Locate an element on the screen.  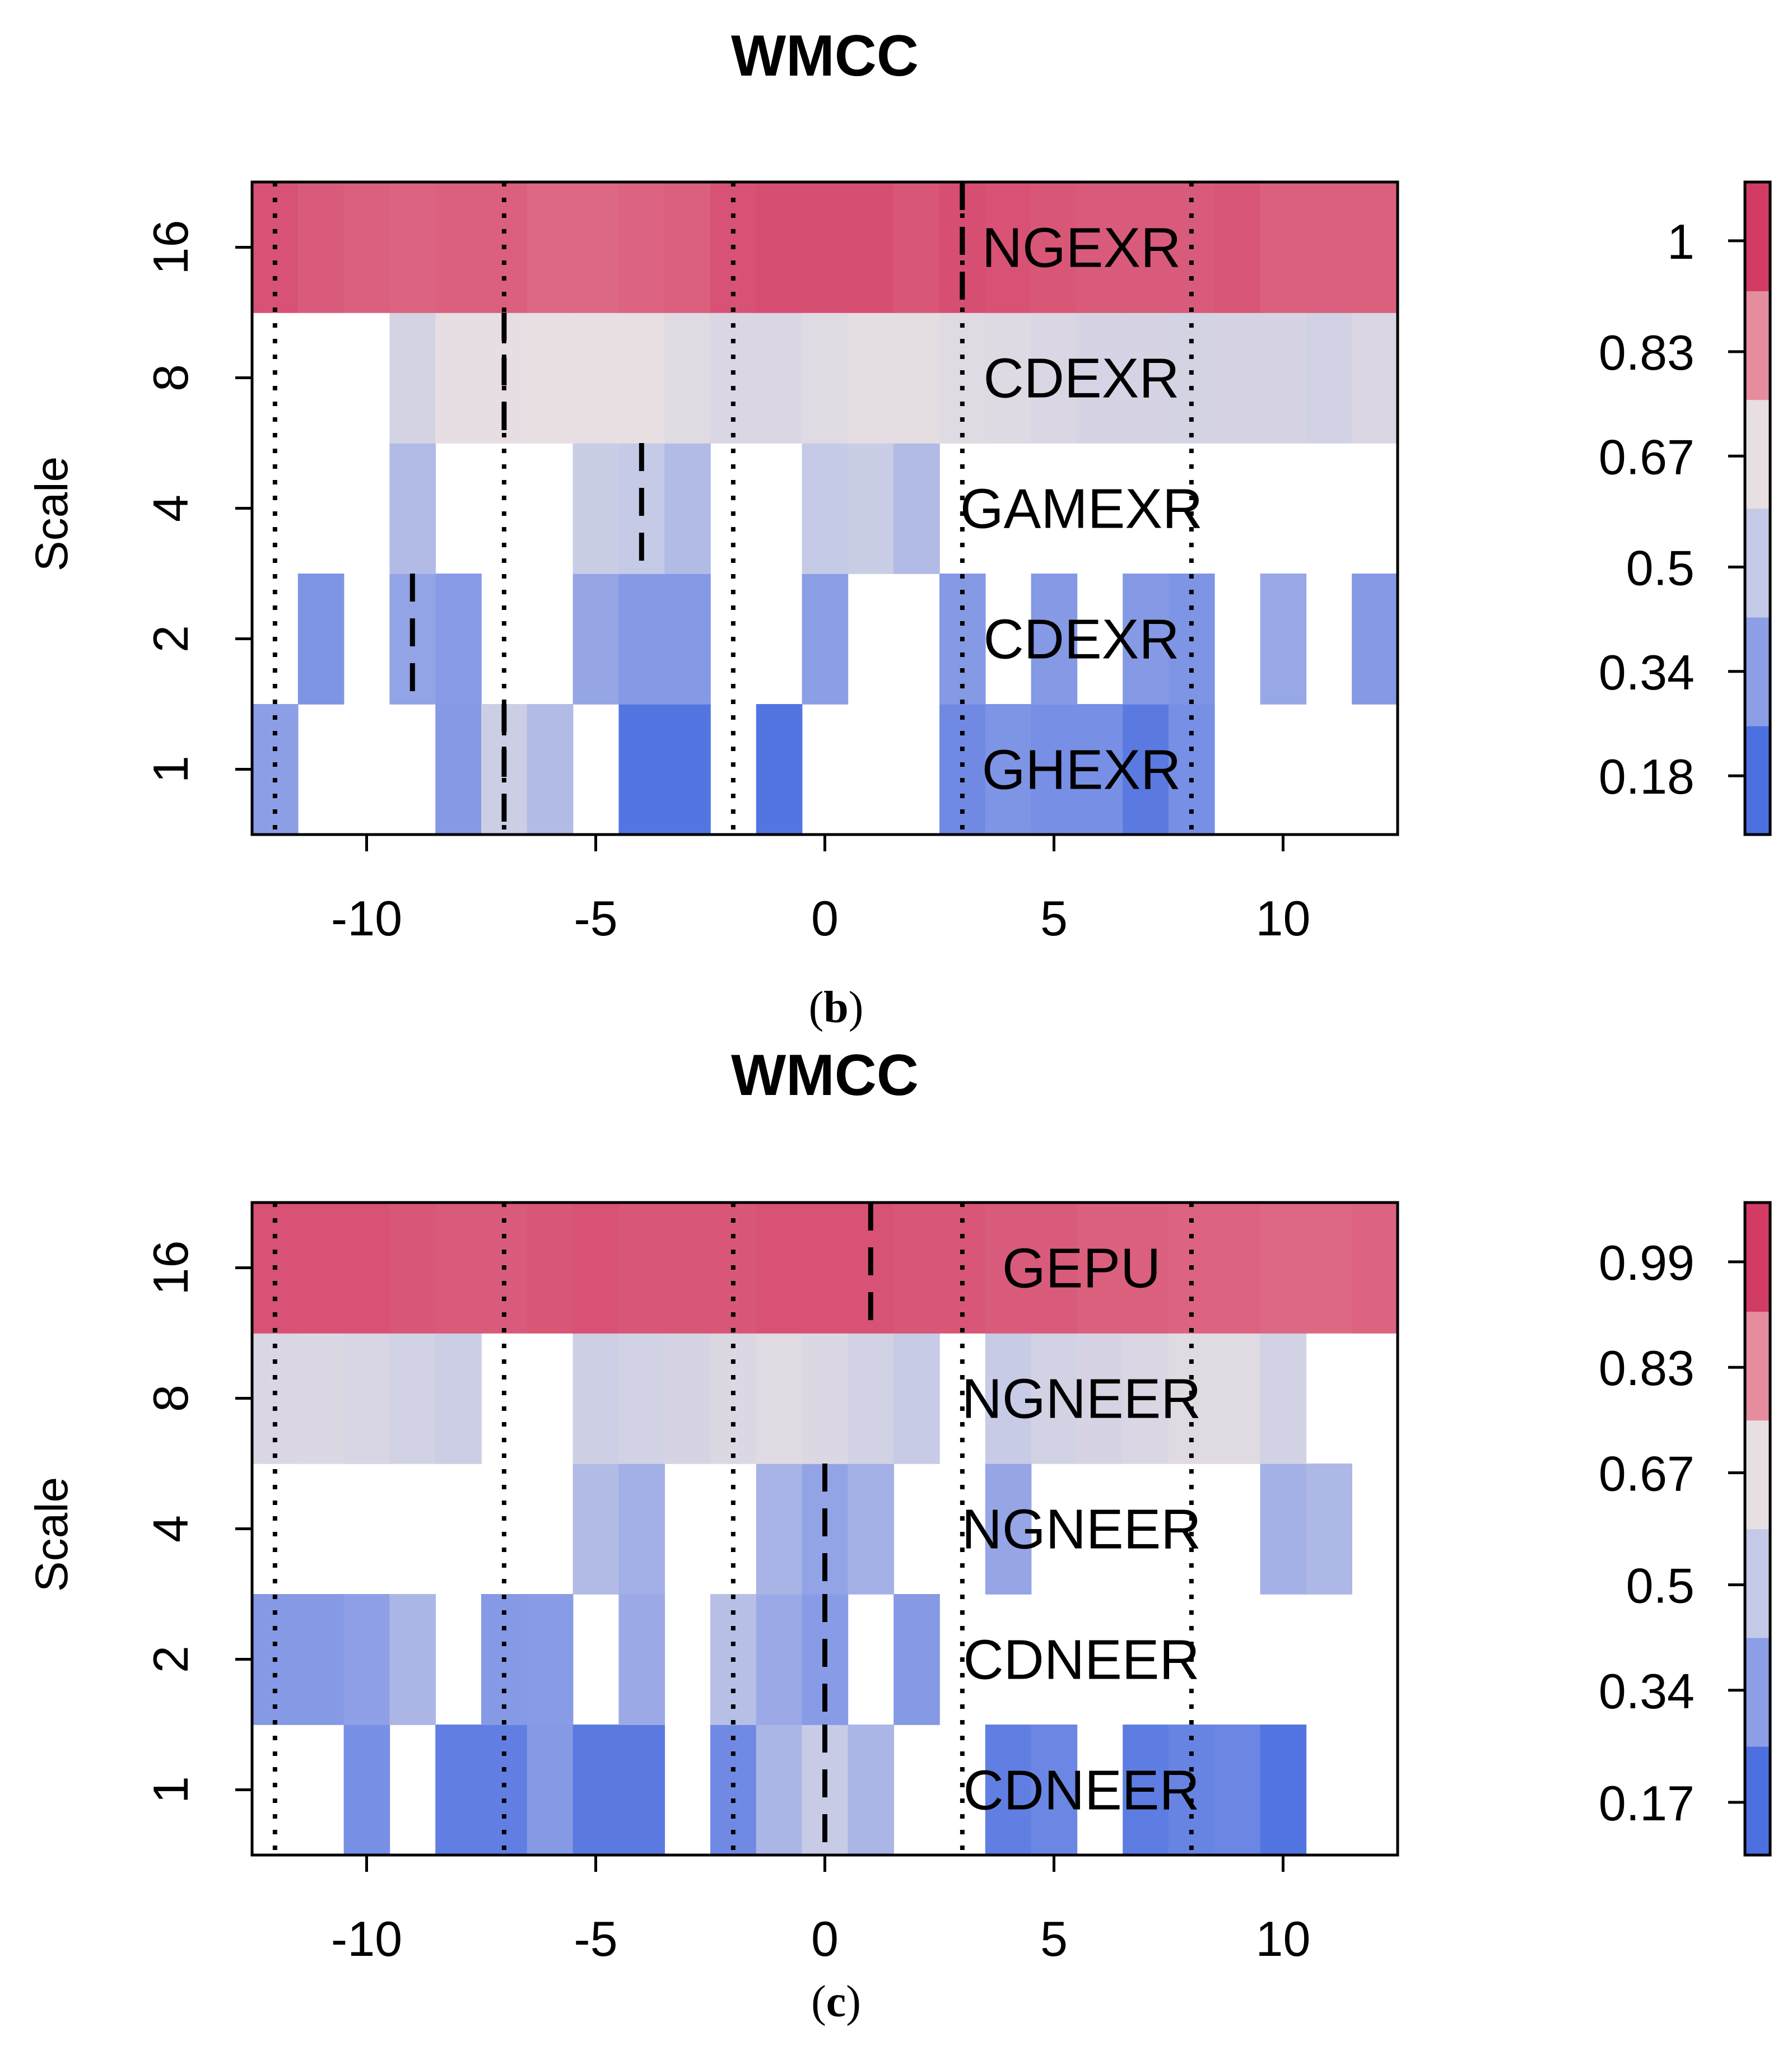
x-tick-label: -5 is located at coordinates (595, 918).